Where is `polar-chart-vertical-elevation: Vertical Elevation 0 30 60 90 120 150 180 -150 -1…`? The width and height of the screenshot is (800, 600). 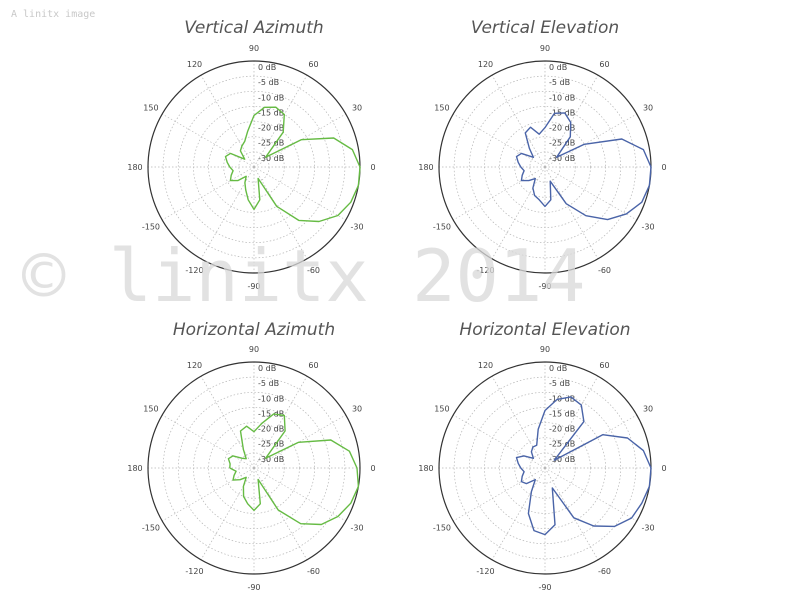
polar-chart-vertical-elevation: Vertical Elevation 0 30 60 90 120 150 180 -150 -1… is located at coordinates (542, 154).